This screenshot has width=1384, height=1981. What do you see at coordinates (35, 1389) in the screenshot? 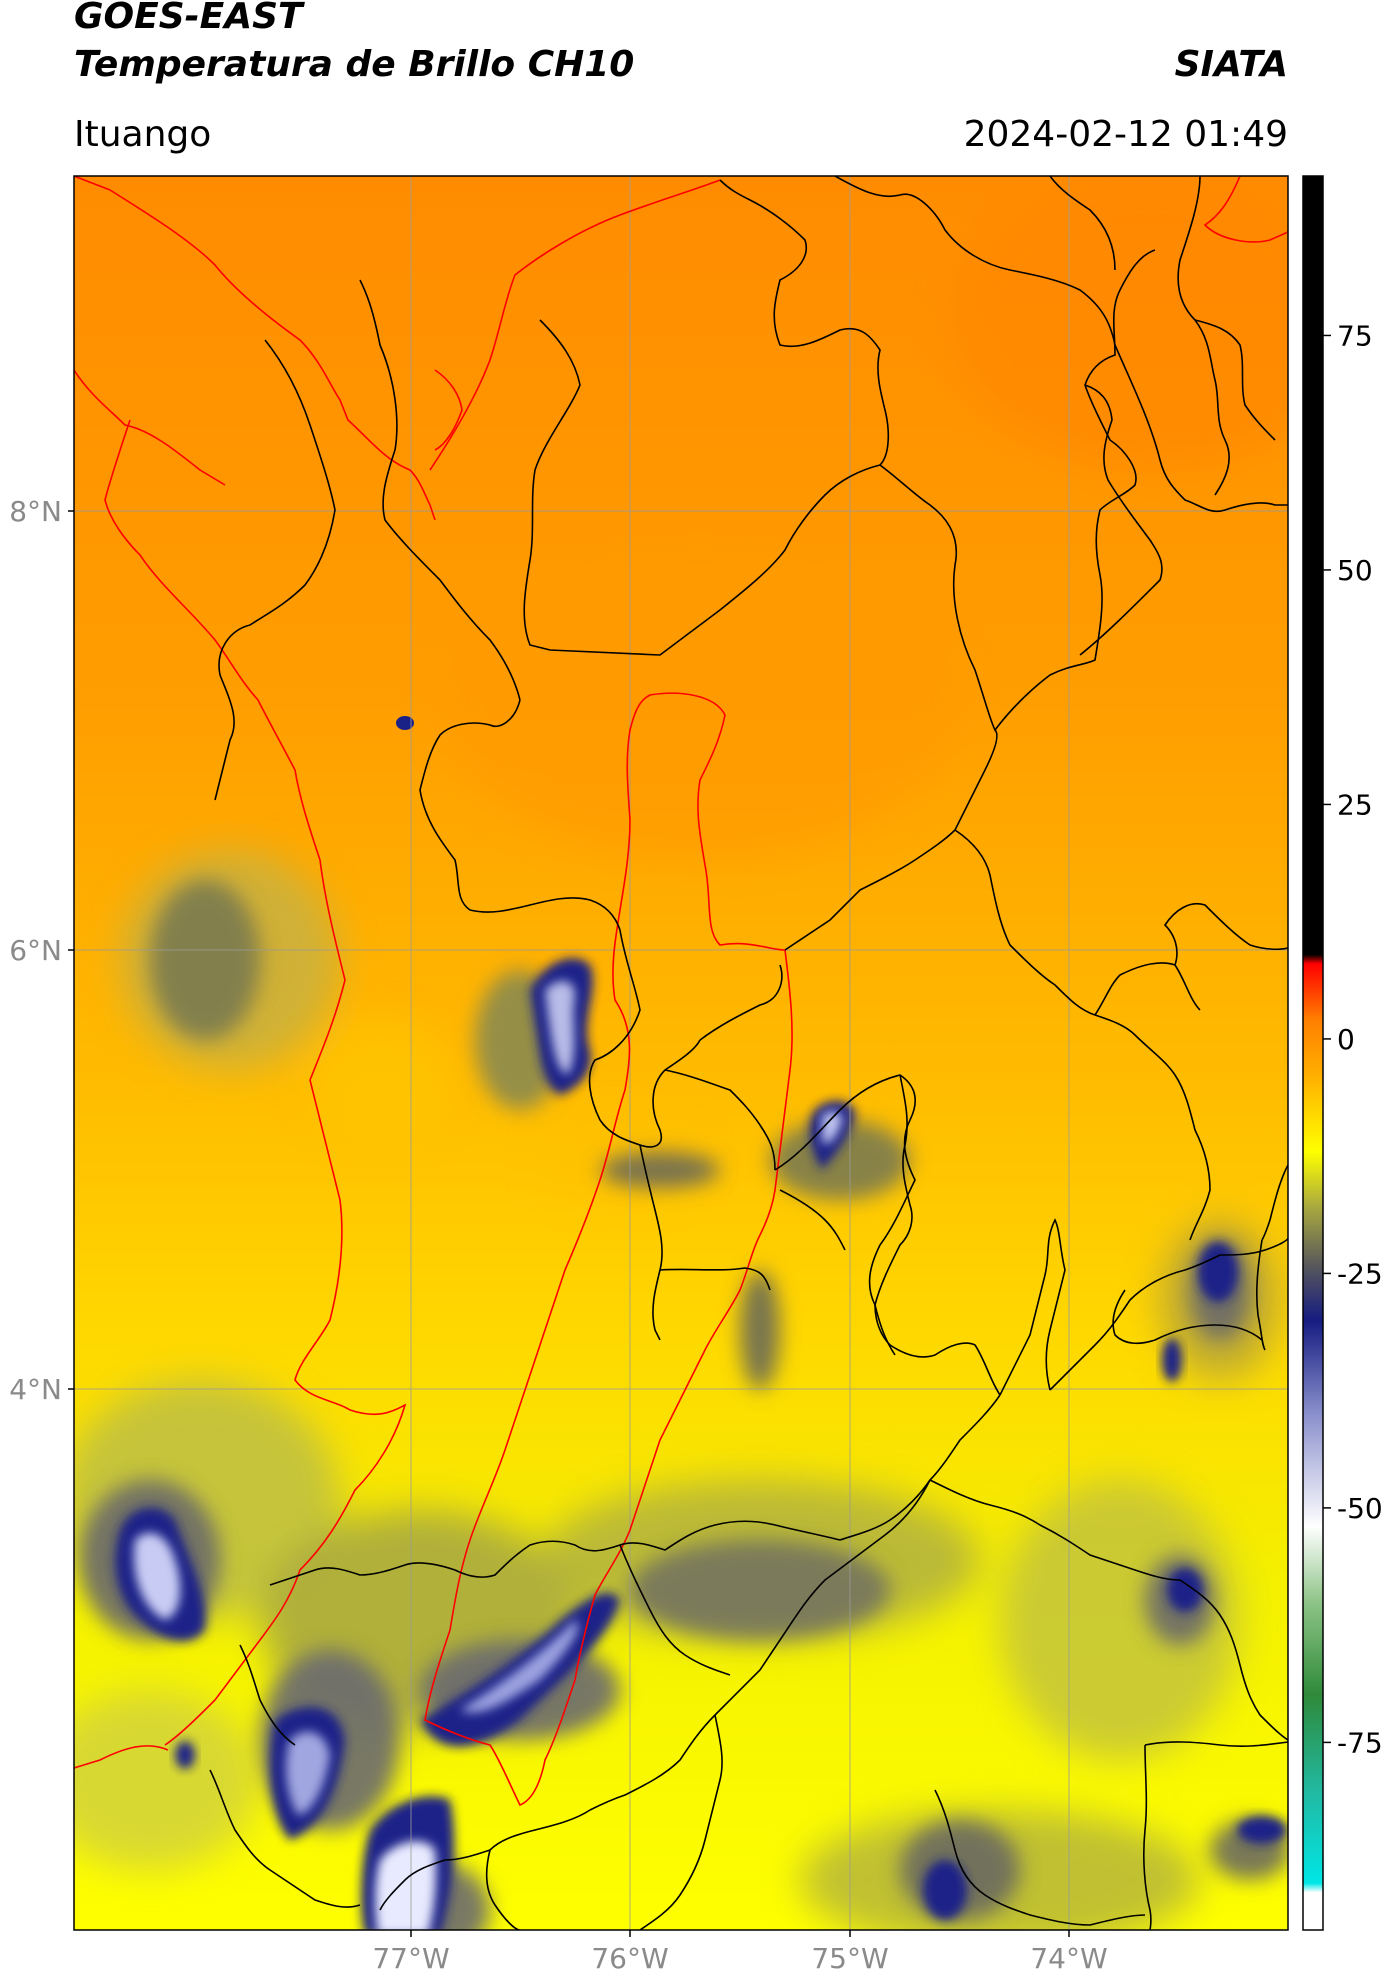
I see `lat-label-4n: 4°N` at bounding box center [35, 1389].